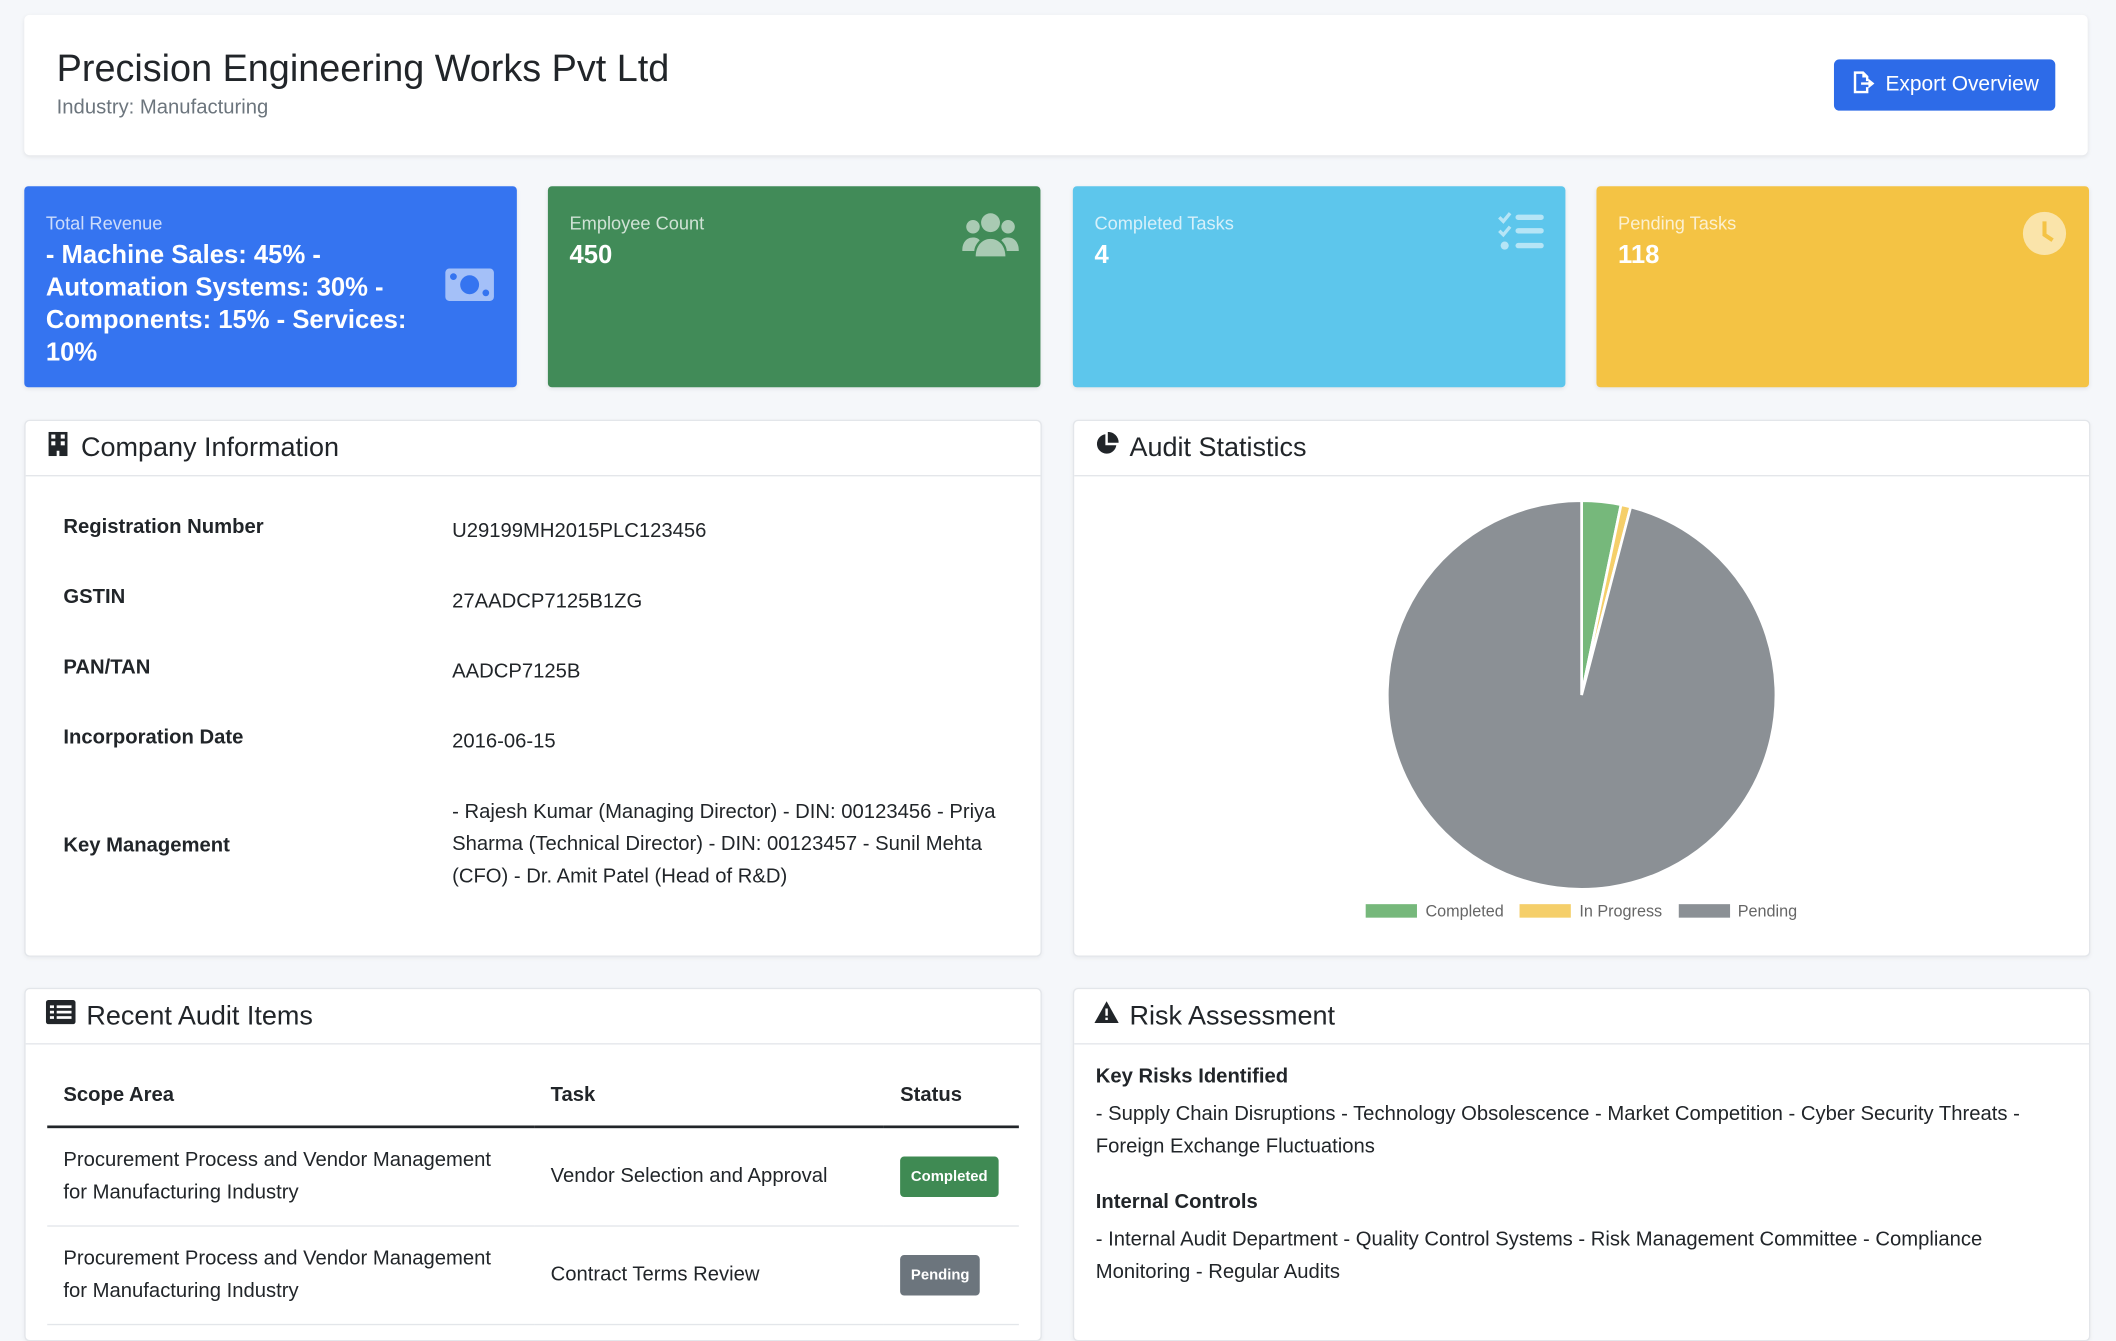 This screenshot has height=1341, width=2116. Describe the element at coordinates (709, 1096) in the screenshot. I see `column-header: Task` at that location.